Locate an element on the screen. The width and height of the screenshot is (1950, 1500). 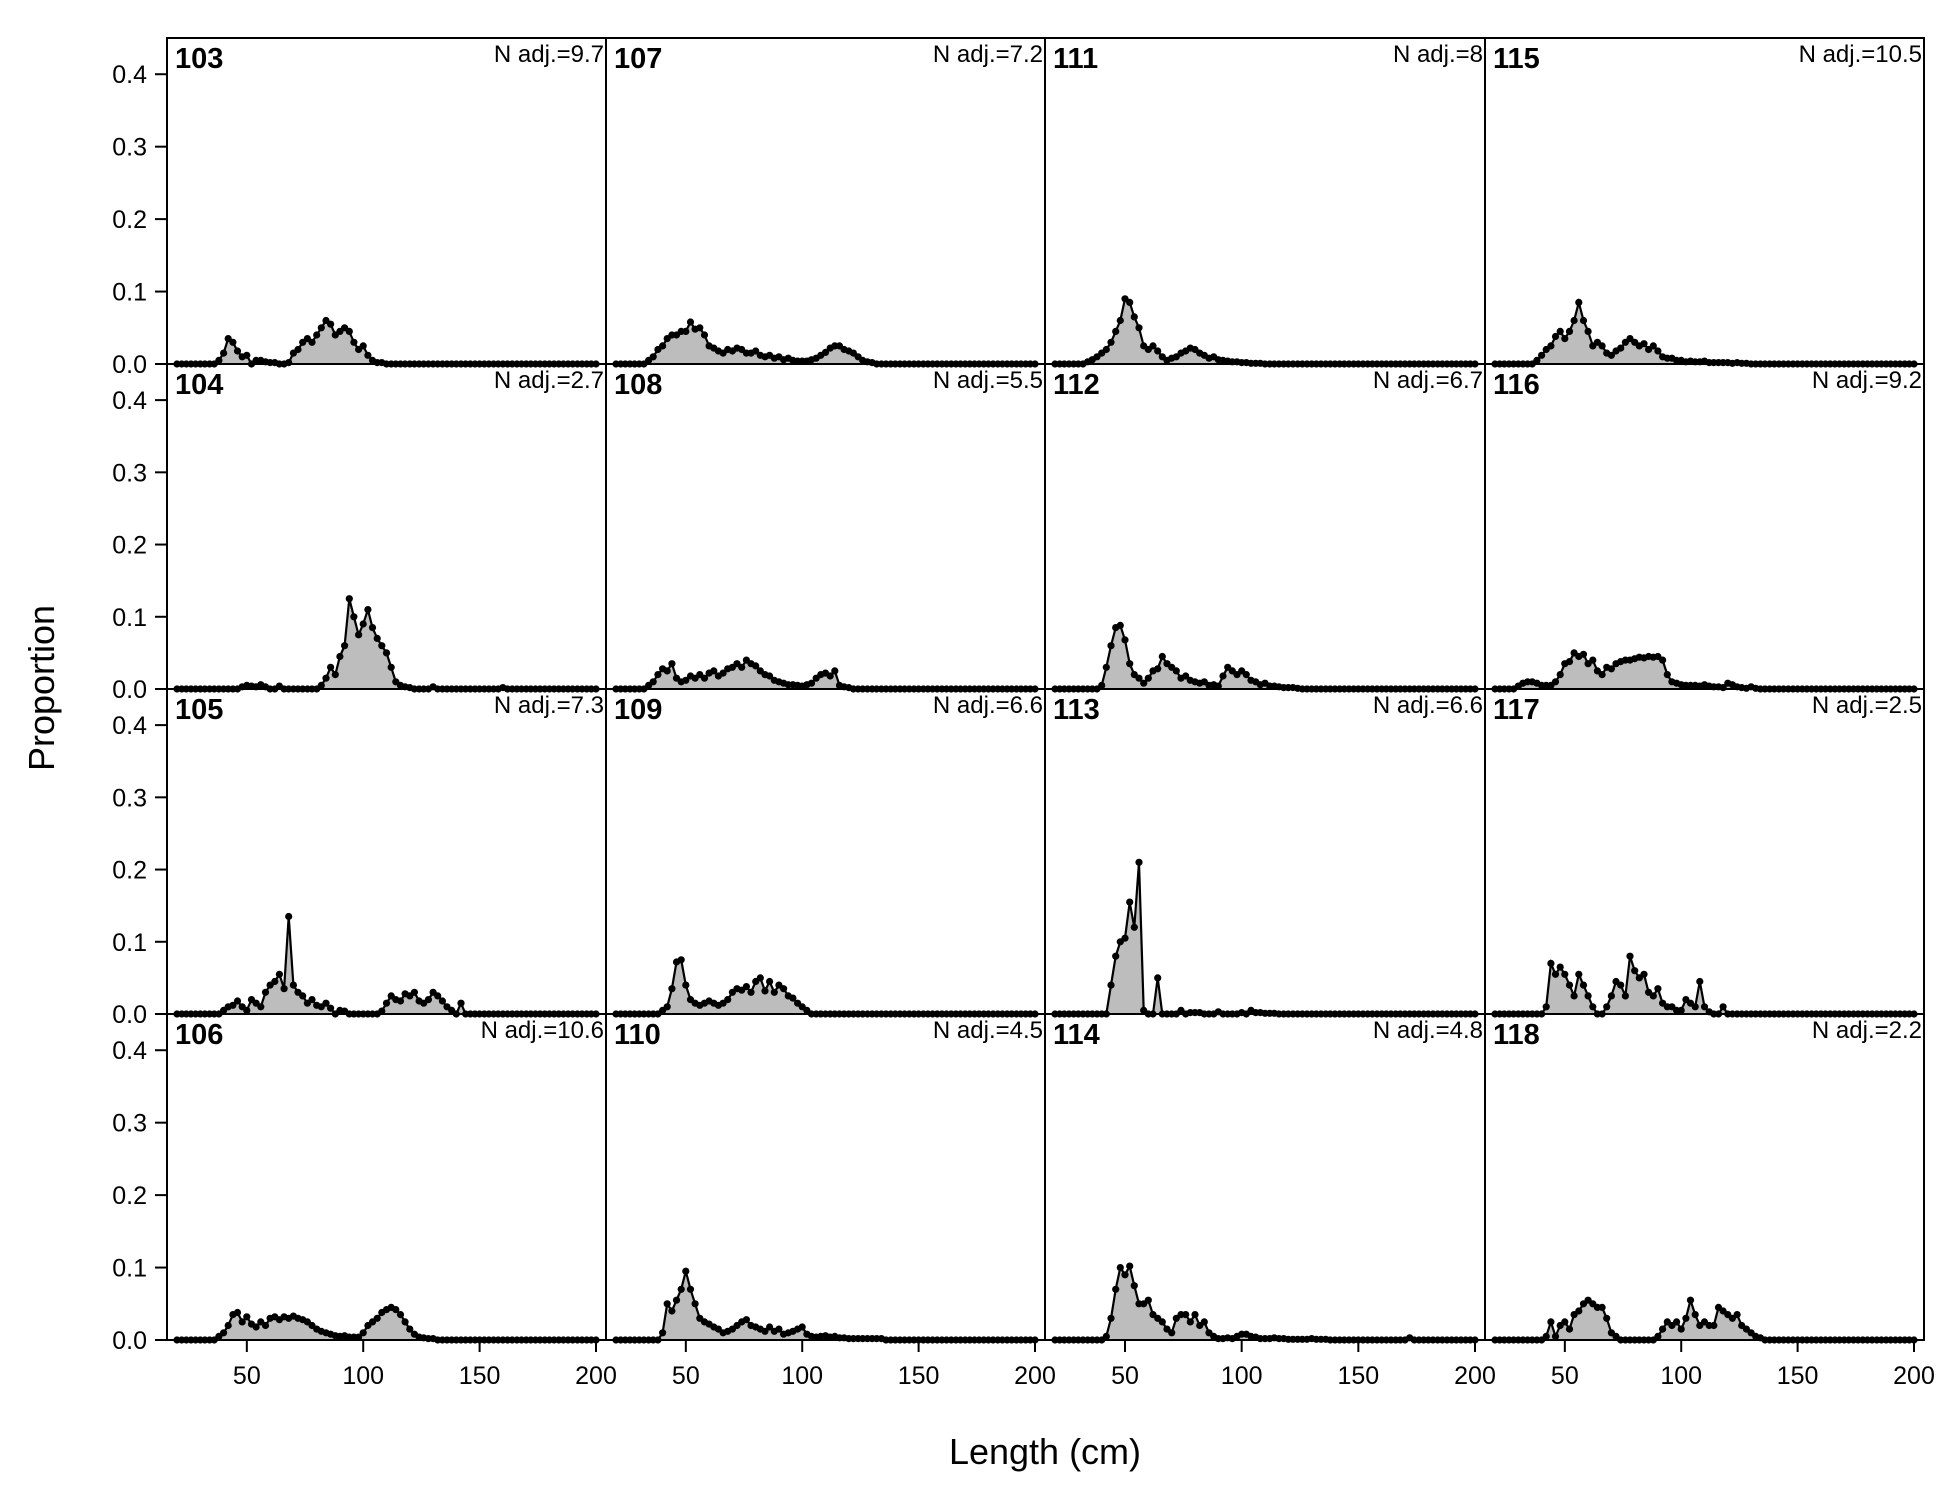
y-tick-label: 0.1 is located at coordinates (129, 943).